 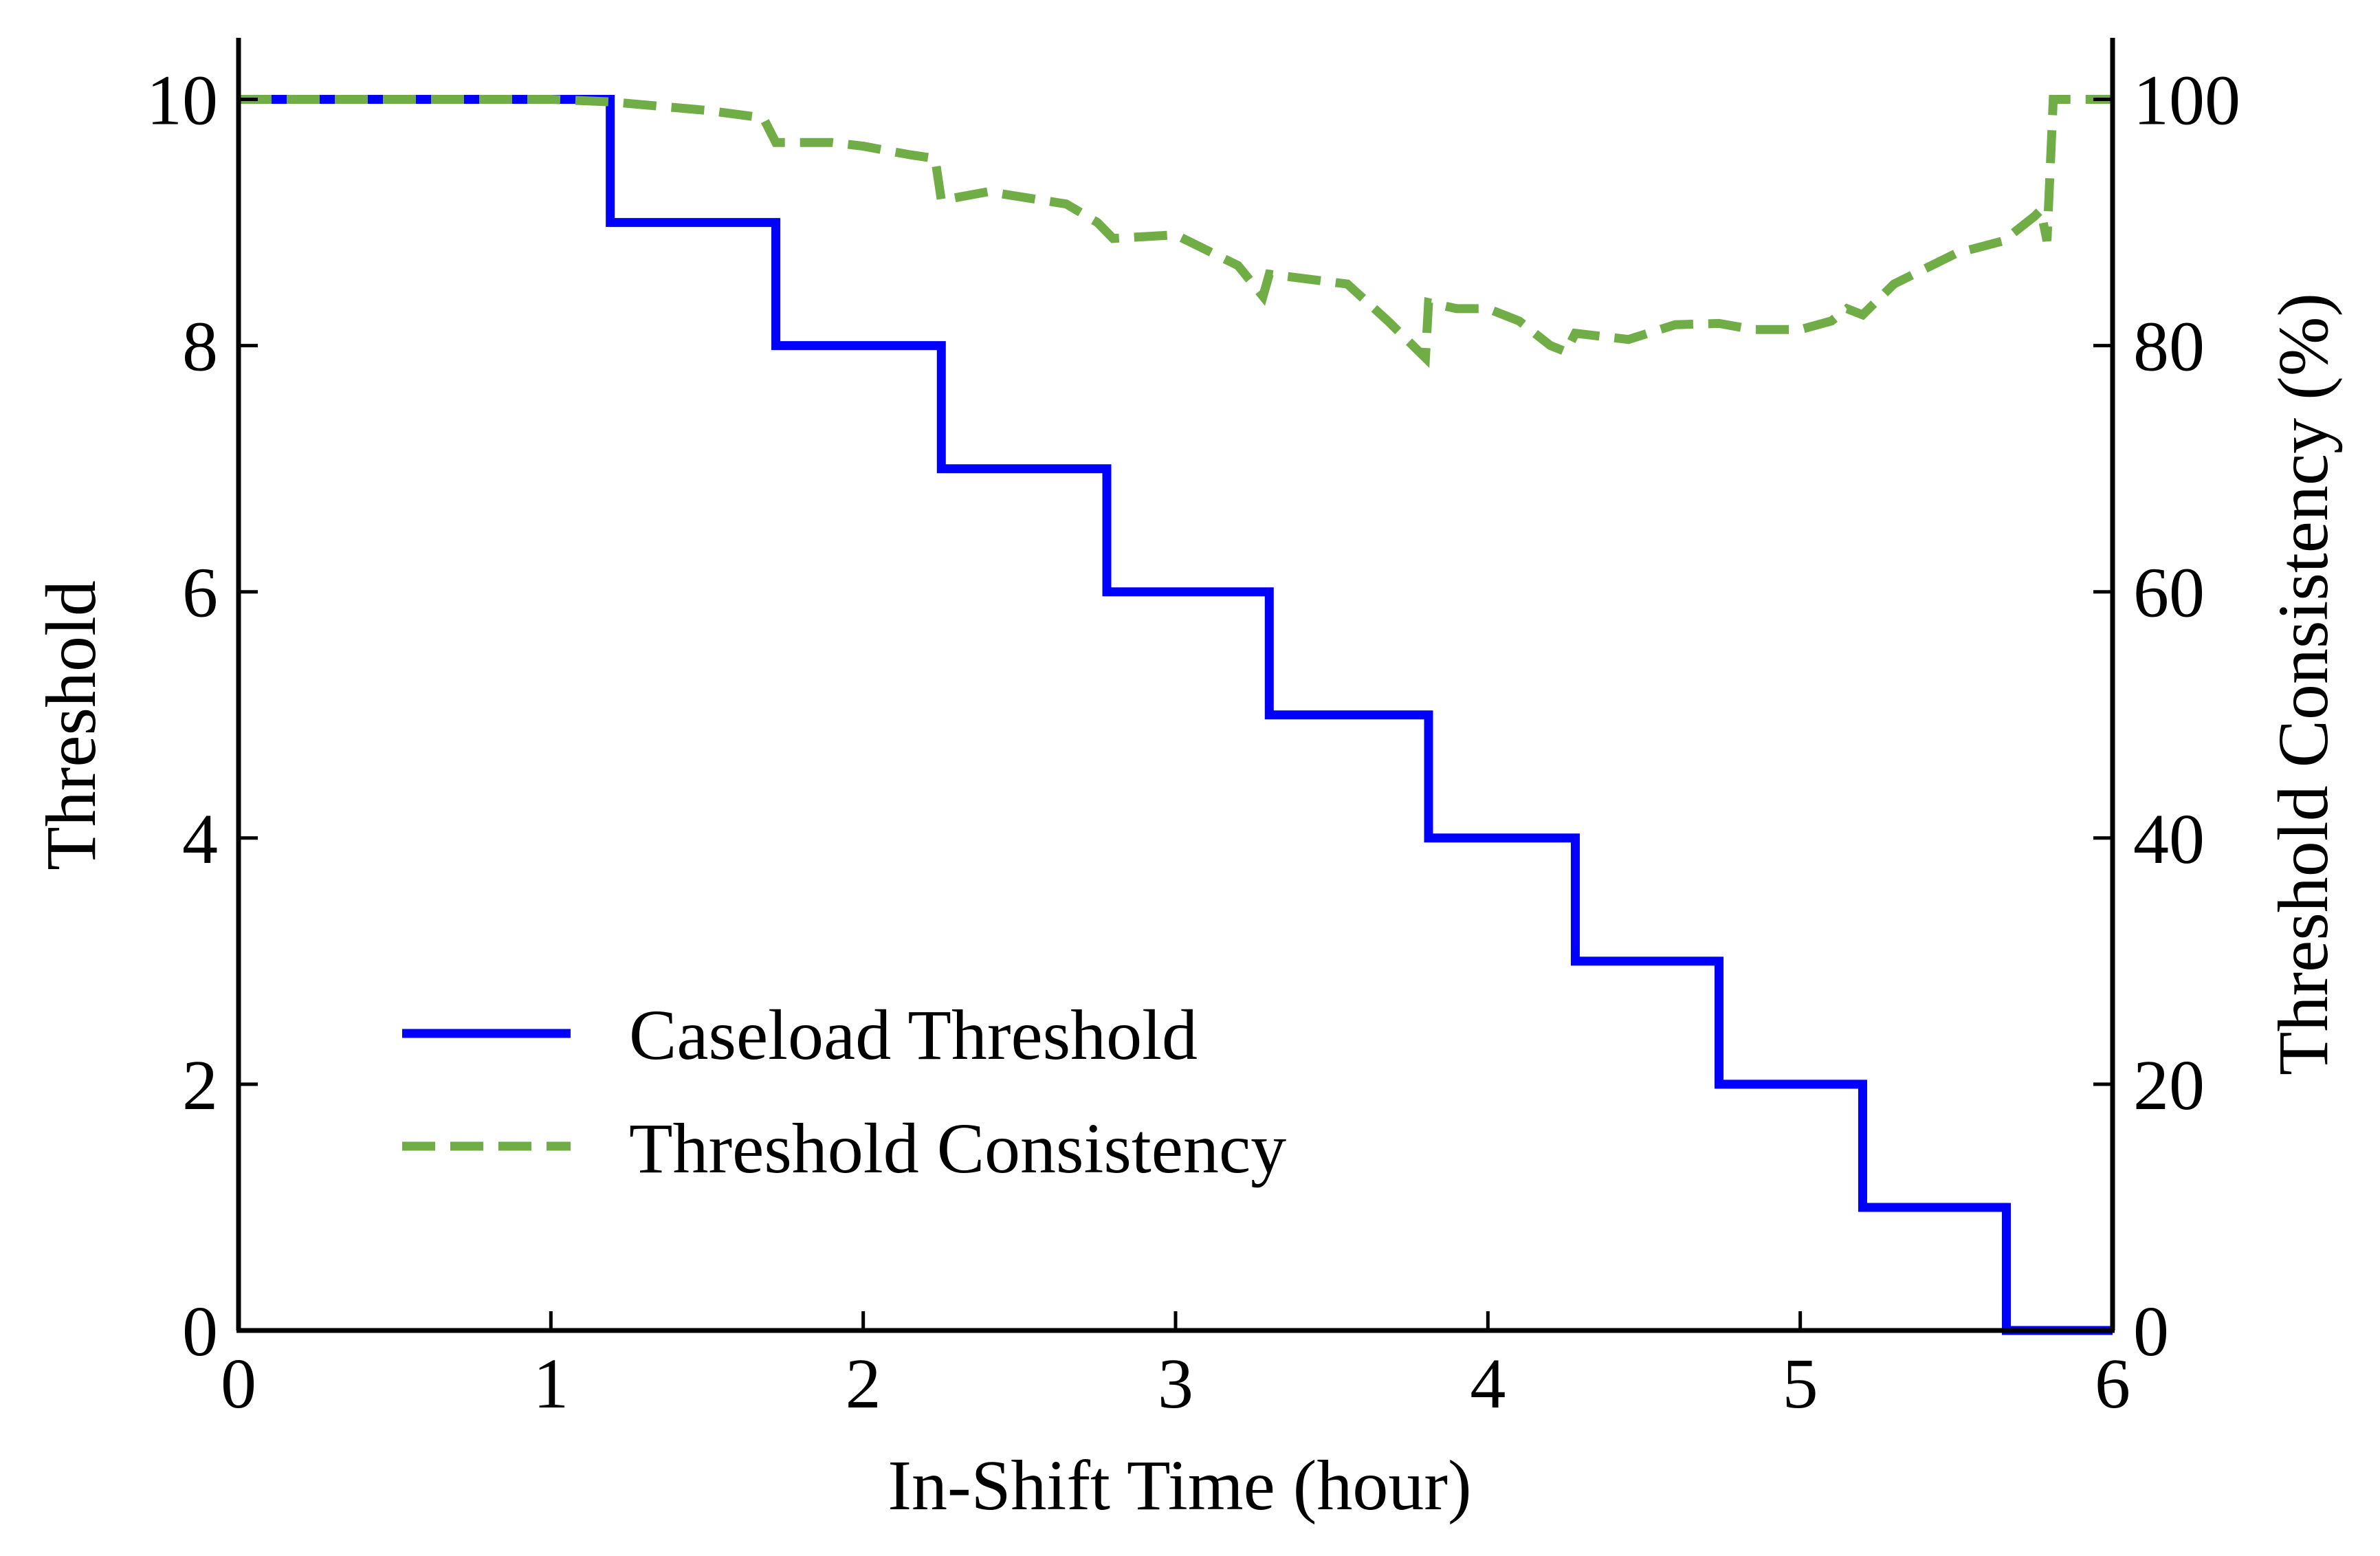 I want to click on y2-tick-label: 40, so click(x=2169, y=840).